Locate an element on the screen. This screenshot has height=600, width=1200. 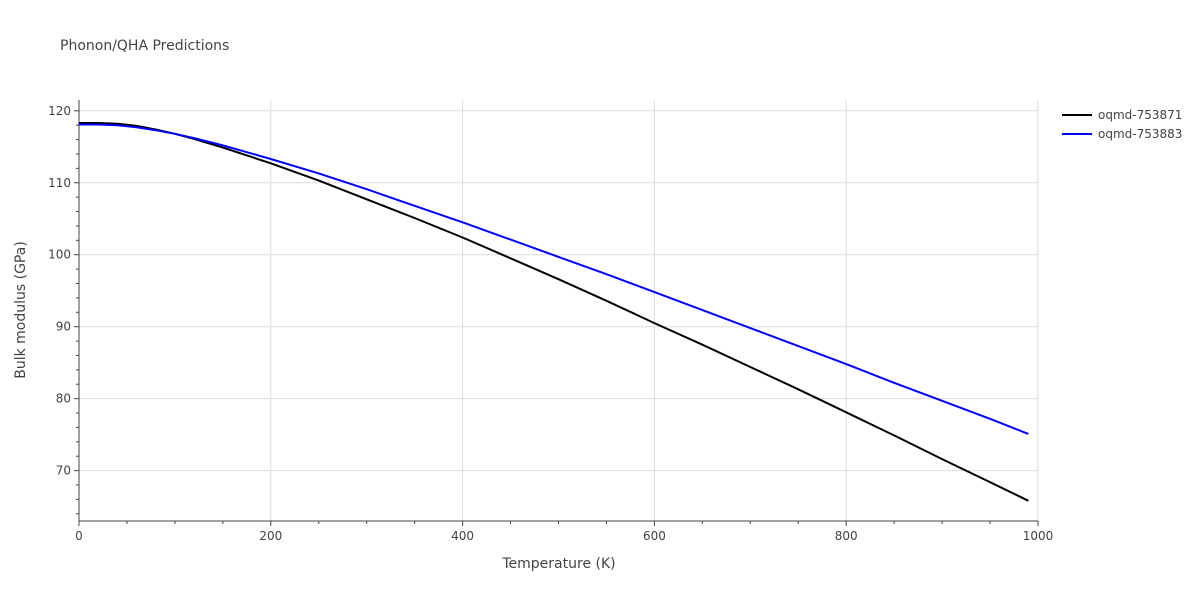
y-tick-label: 120 is located at coordinates (59, 111).